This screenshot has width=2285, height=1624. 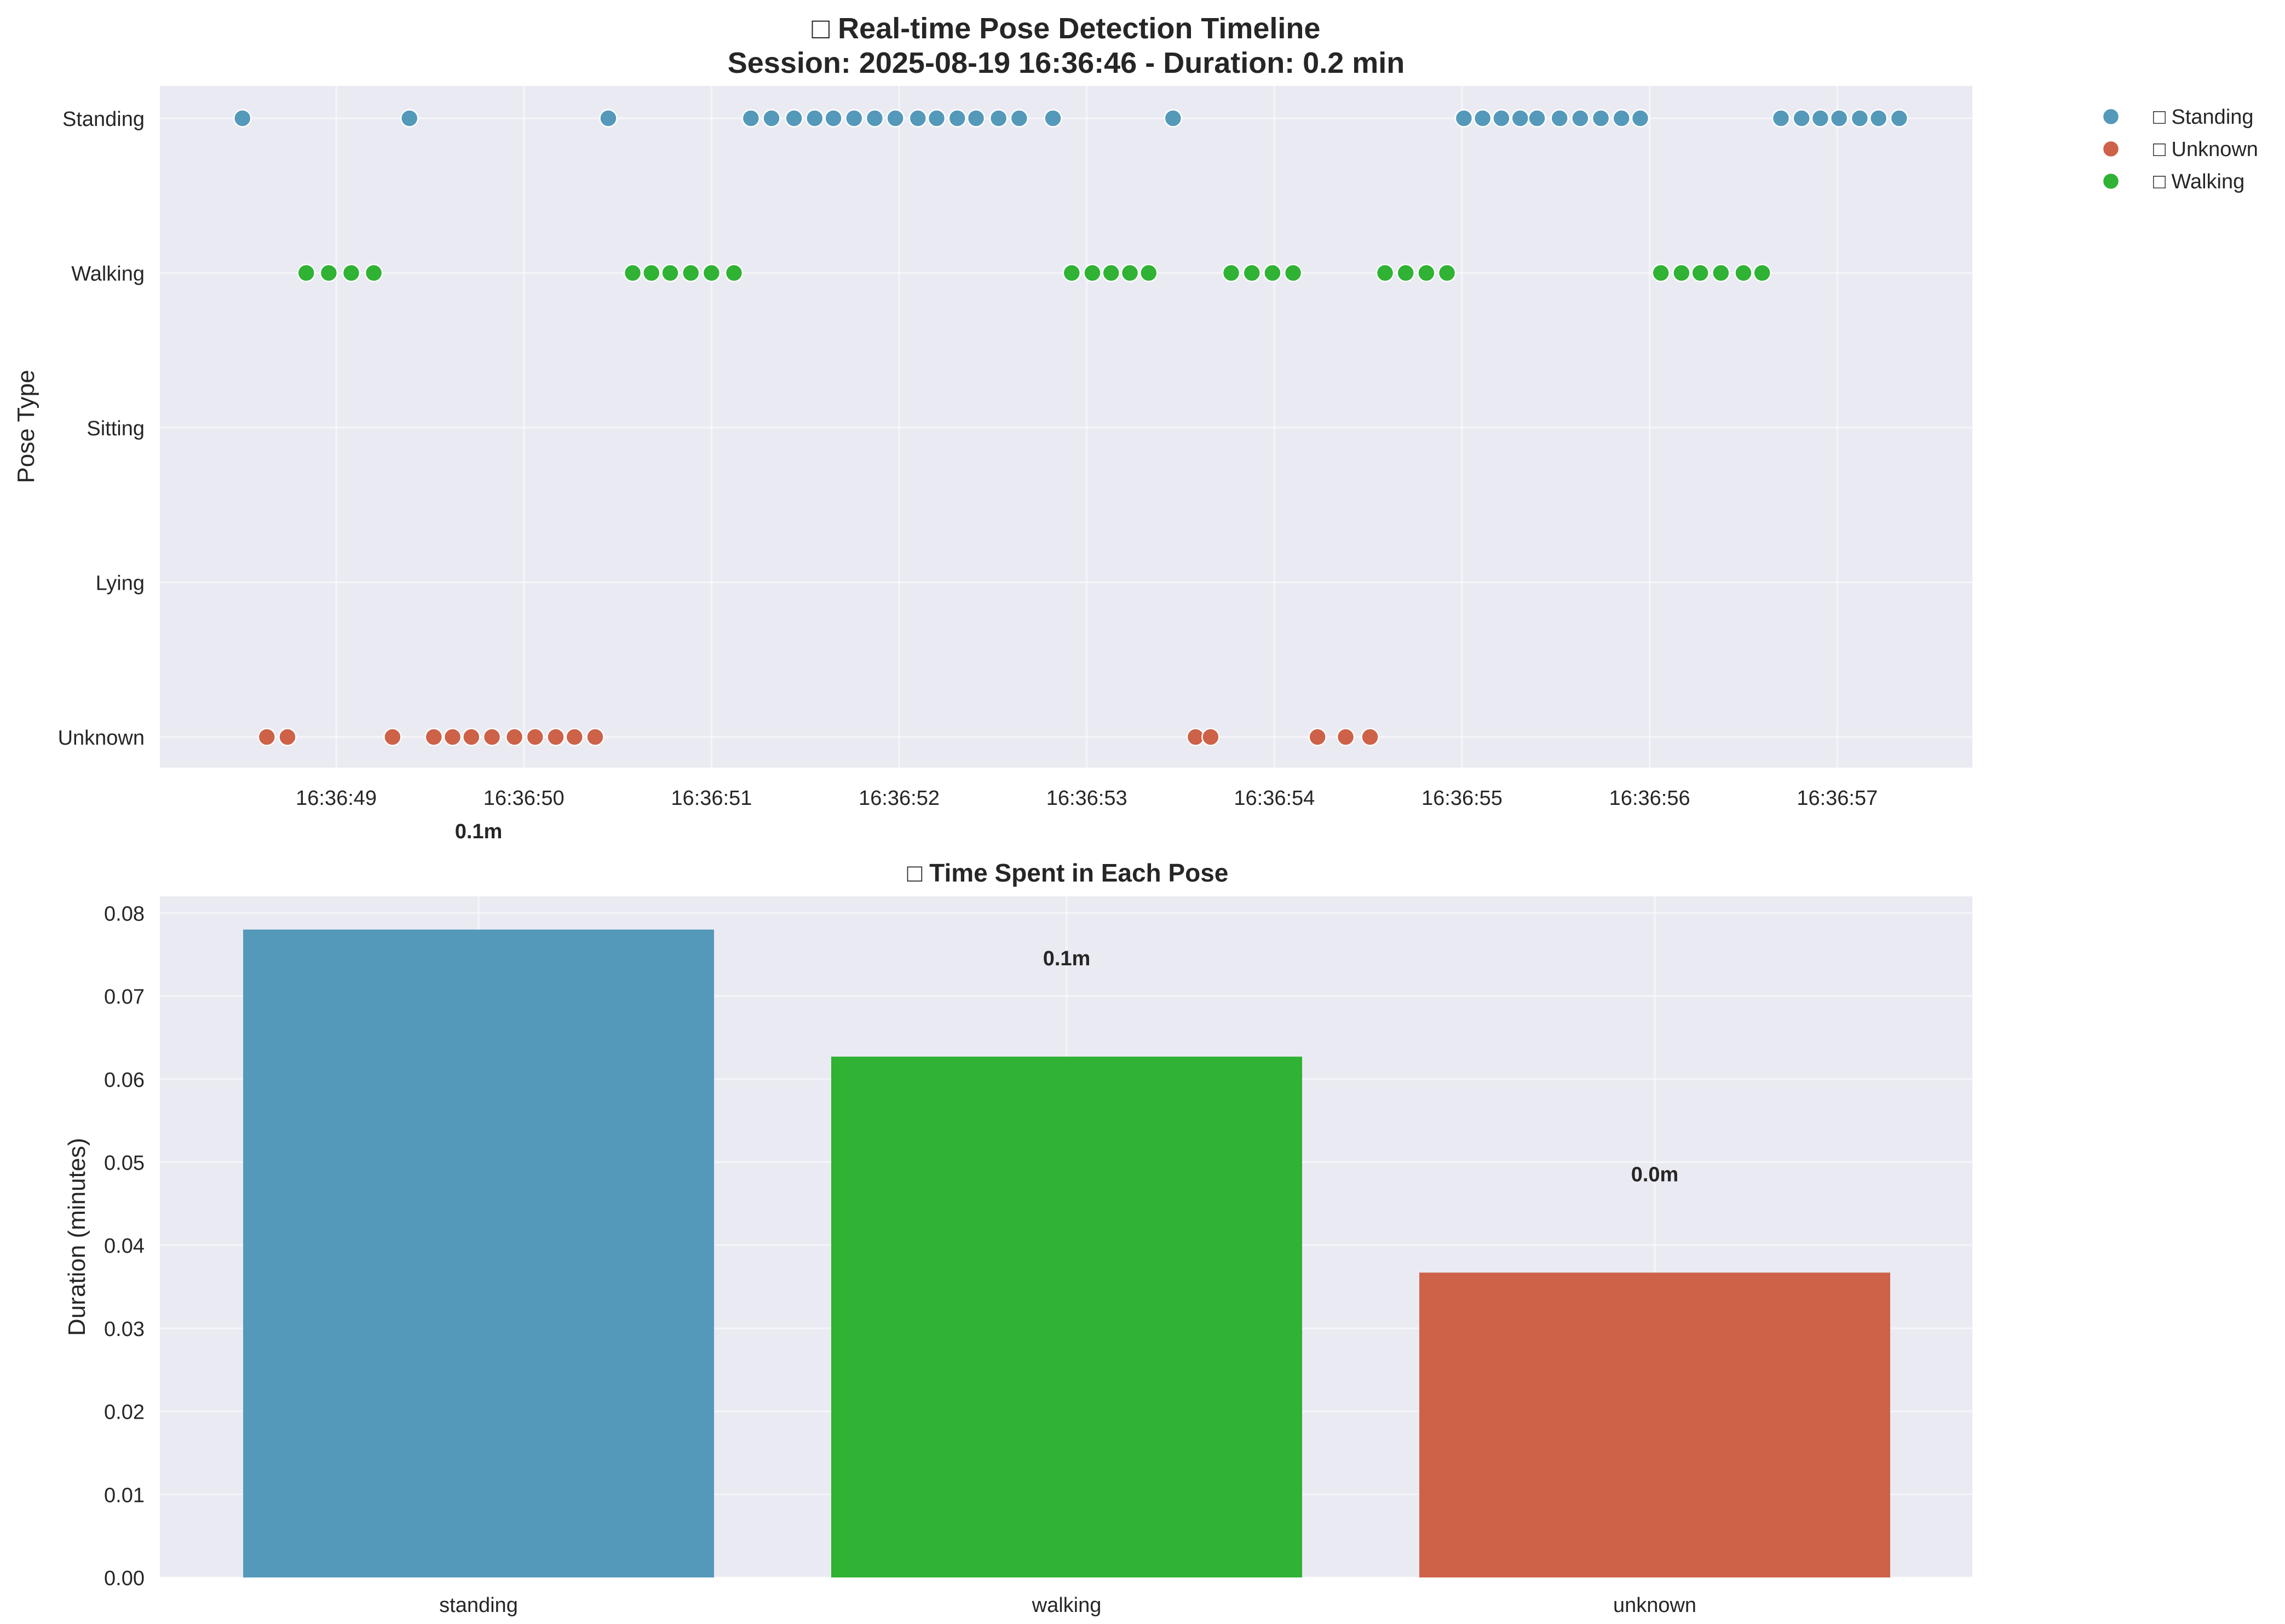 I want to click on bar-value-label: 0.0m, so click(x=1655, y=1175).